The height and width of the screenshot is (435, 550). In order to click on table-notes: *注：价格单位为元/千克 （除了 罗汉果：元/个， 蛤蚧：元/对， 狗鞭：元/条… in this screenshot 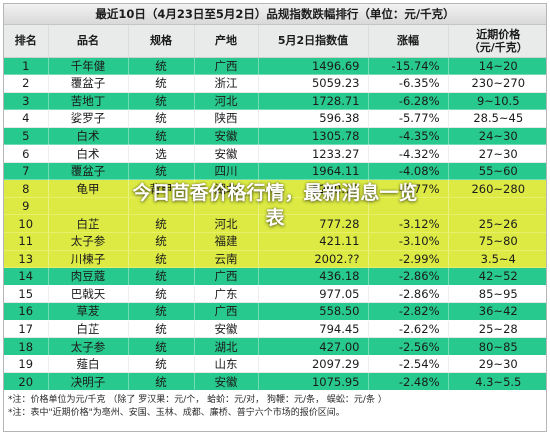, I will do `click(275, 405)`.